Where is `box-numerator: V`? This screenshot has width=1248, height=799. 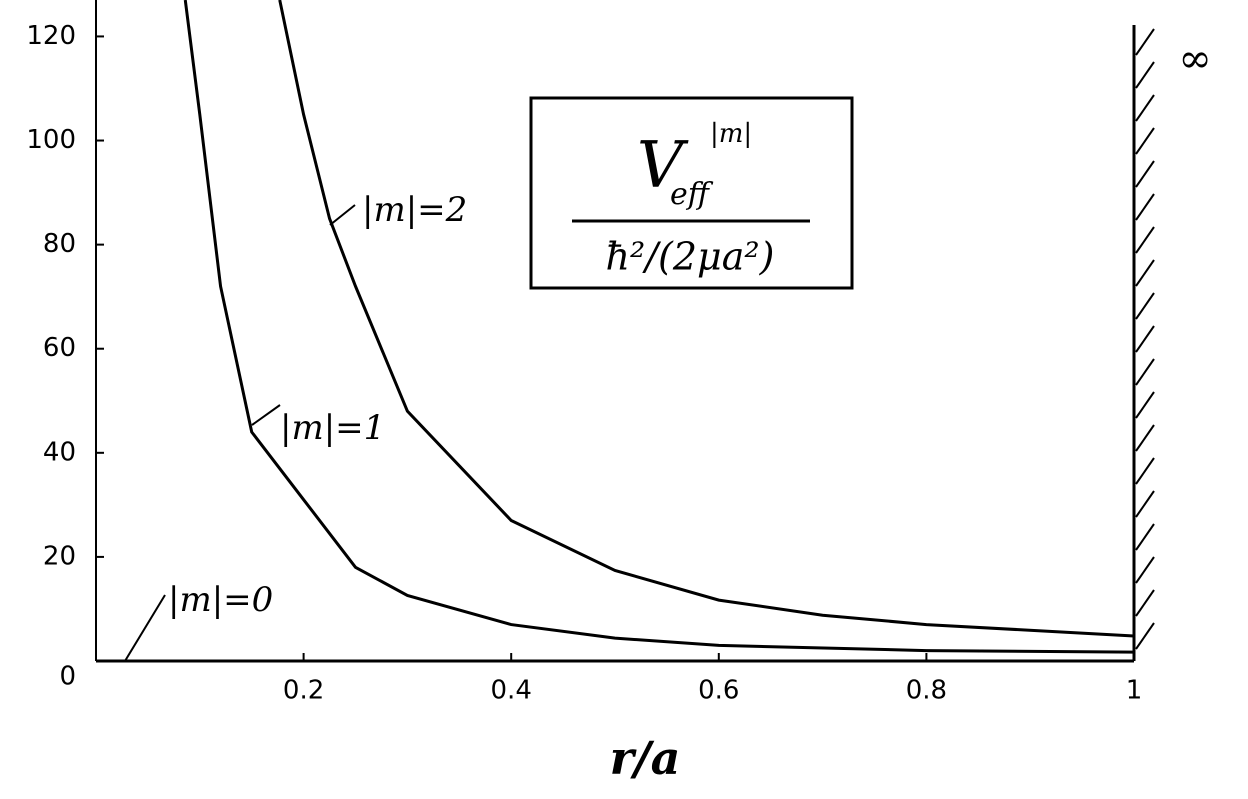
box-numerator: V is located at coordinates (663, 166).